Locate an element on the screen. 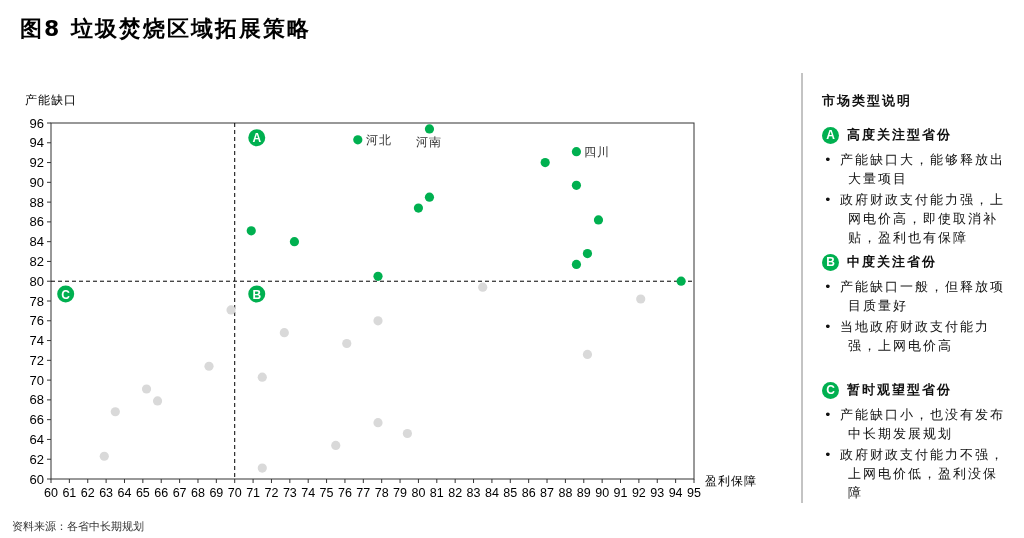 This screenshot has height=538, width=1024. text: 高度关注型省份 is located at coordinates (899, 135).